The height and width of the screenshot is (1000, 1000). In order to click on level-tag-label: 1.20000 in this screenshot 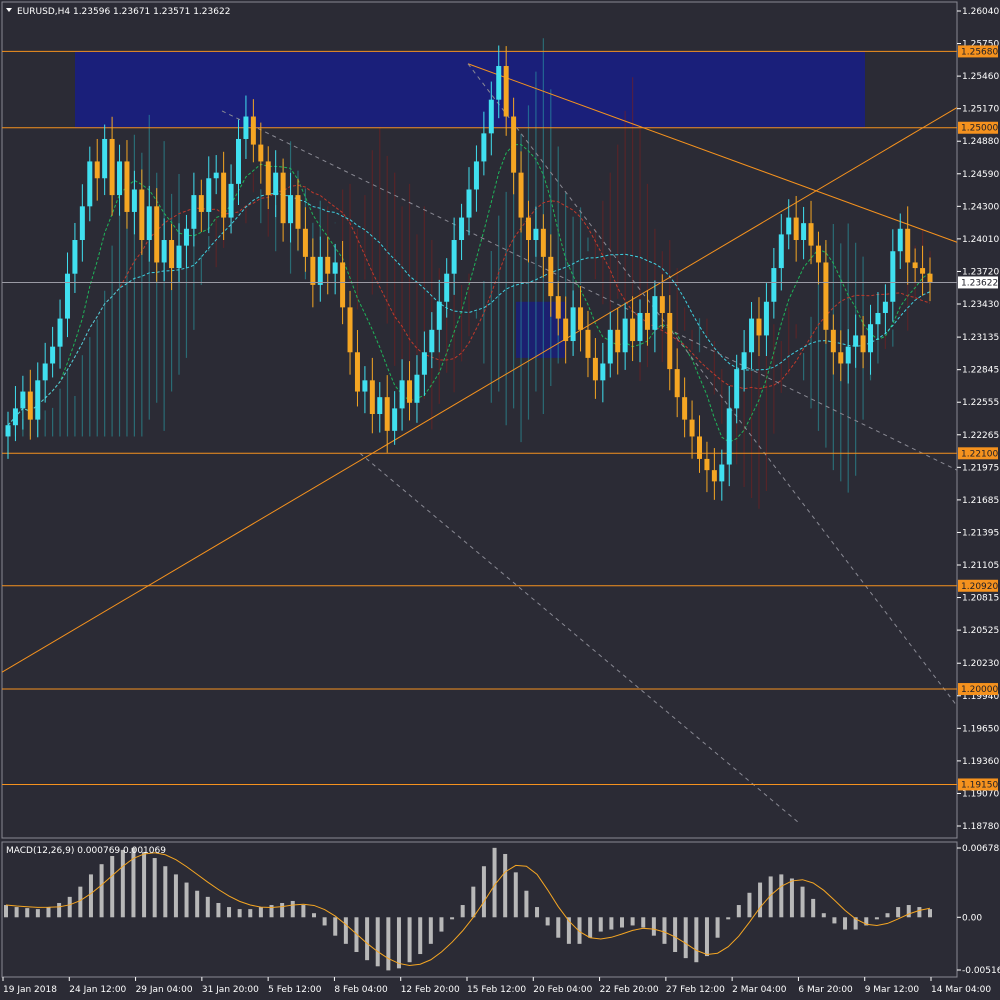, I will do `click(979, 690)`.